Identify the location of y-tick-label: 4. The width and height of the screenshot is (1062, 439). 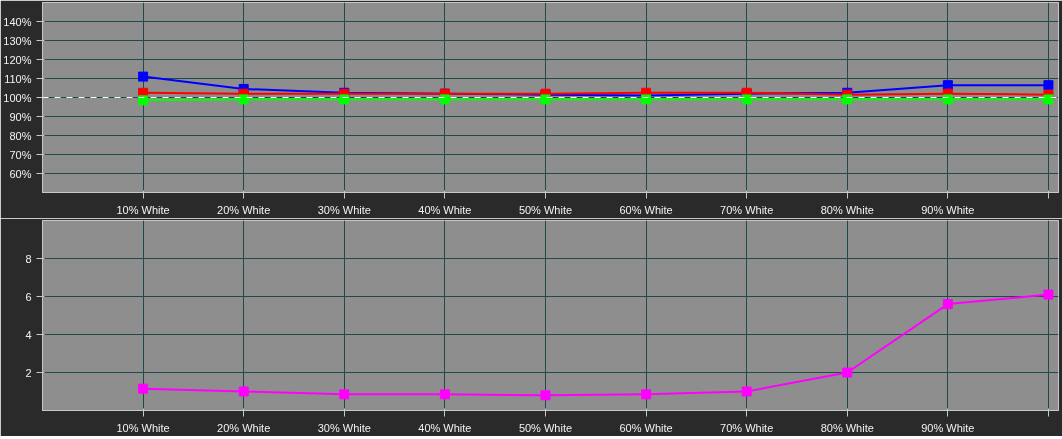
(28, 334).